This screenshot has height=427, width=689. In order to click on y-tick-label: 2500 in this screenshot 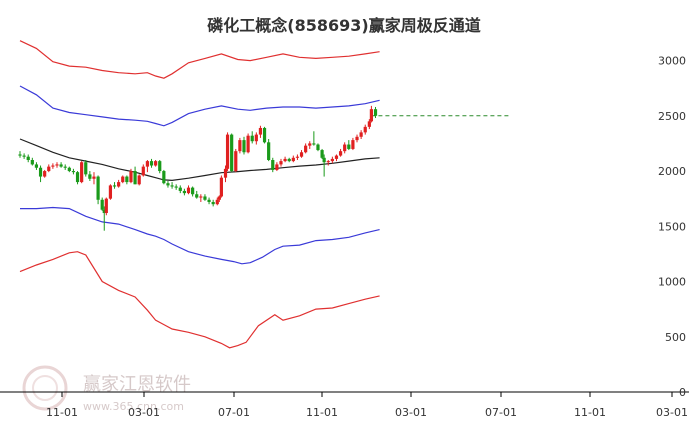, I will do `click(672, 116)`.